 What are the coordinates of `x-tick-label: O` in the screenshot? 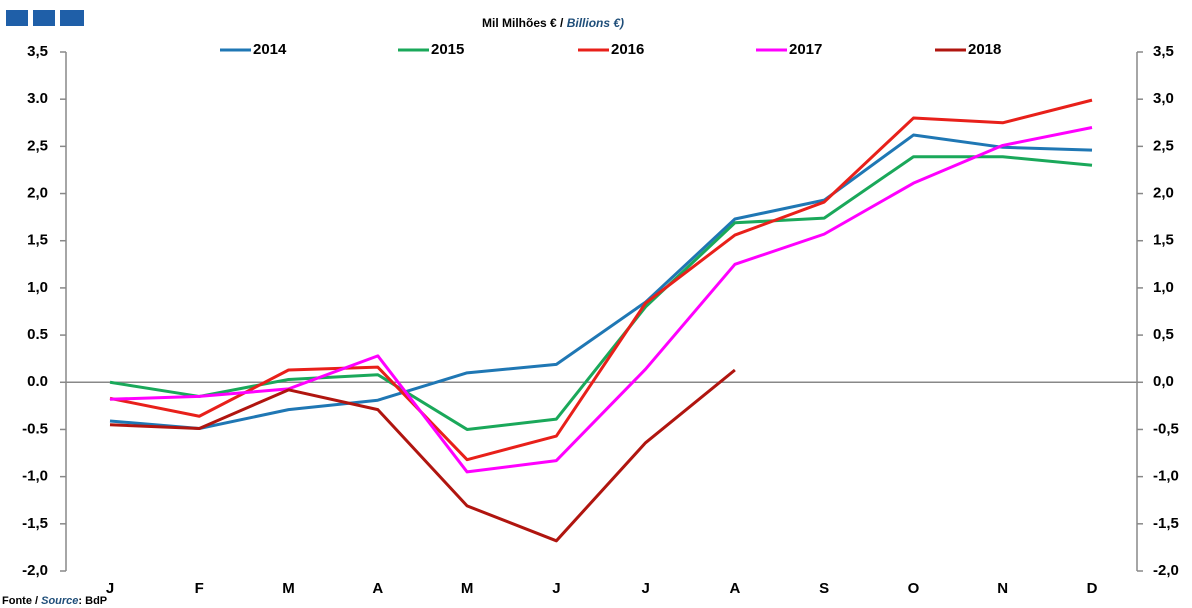 It's located at (914, 588).